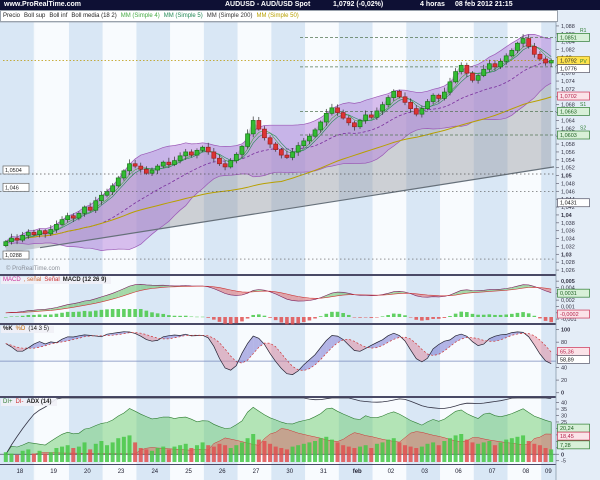 The width and height of the screenshot is (600, 480). Describe the element at coordinates (568, 90) in the screenshot. I see `tick-label: 1,072` at that location.